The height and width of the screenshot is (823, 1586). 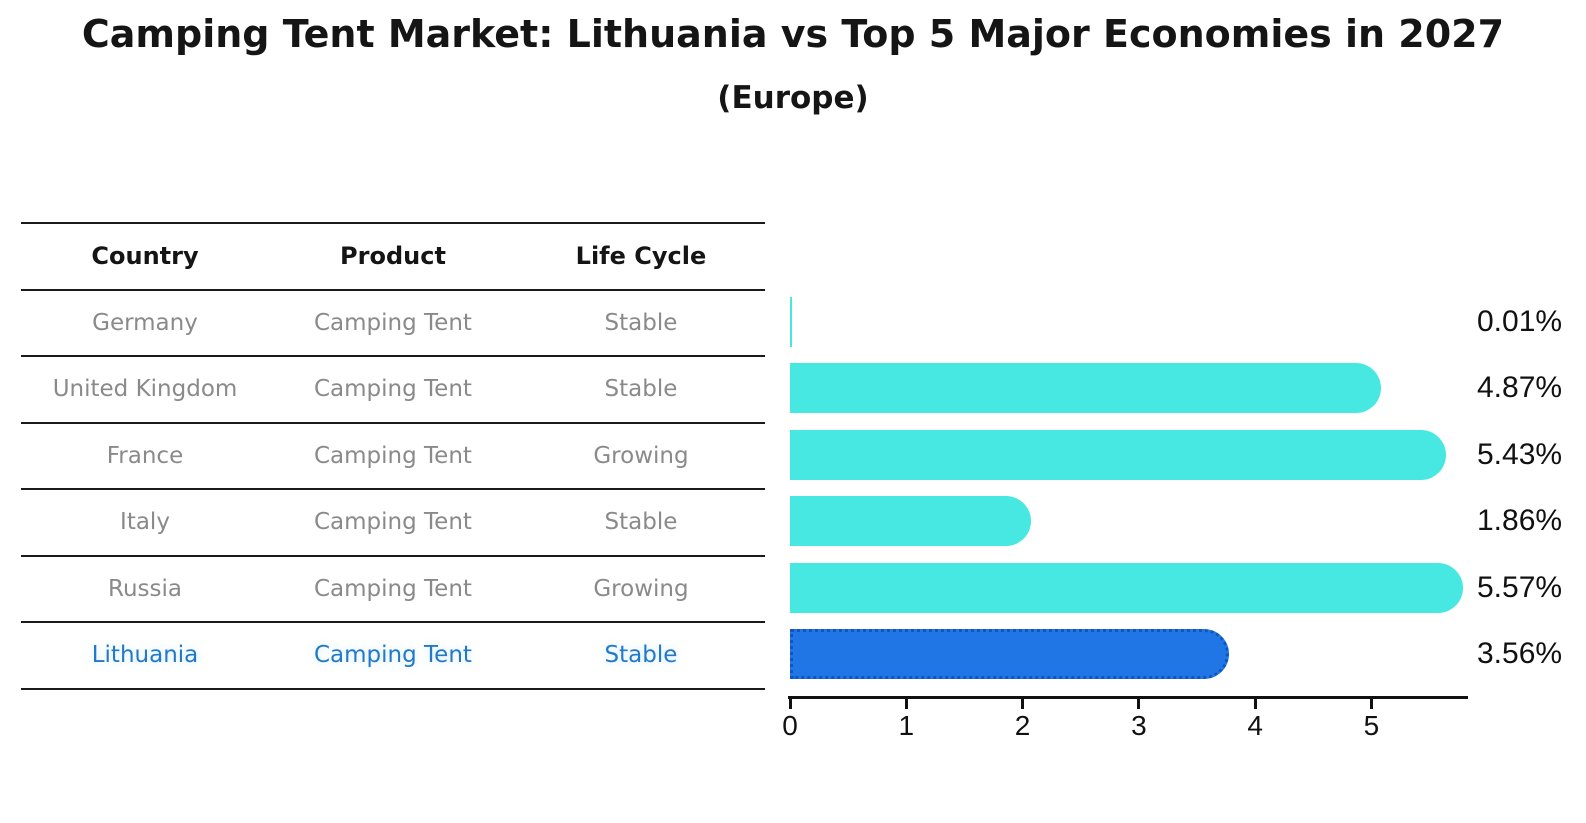 What do you see at coordinates (906, 725) in the screenshot?
I see `x-axis-tick-label: 1` at bounding box center [906, 725].